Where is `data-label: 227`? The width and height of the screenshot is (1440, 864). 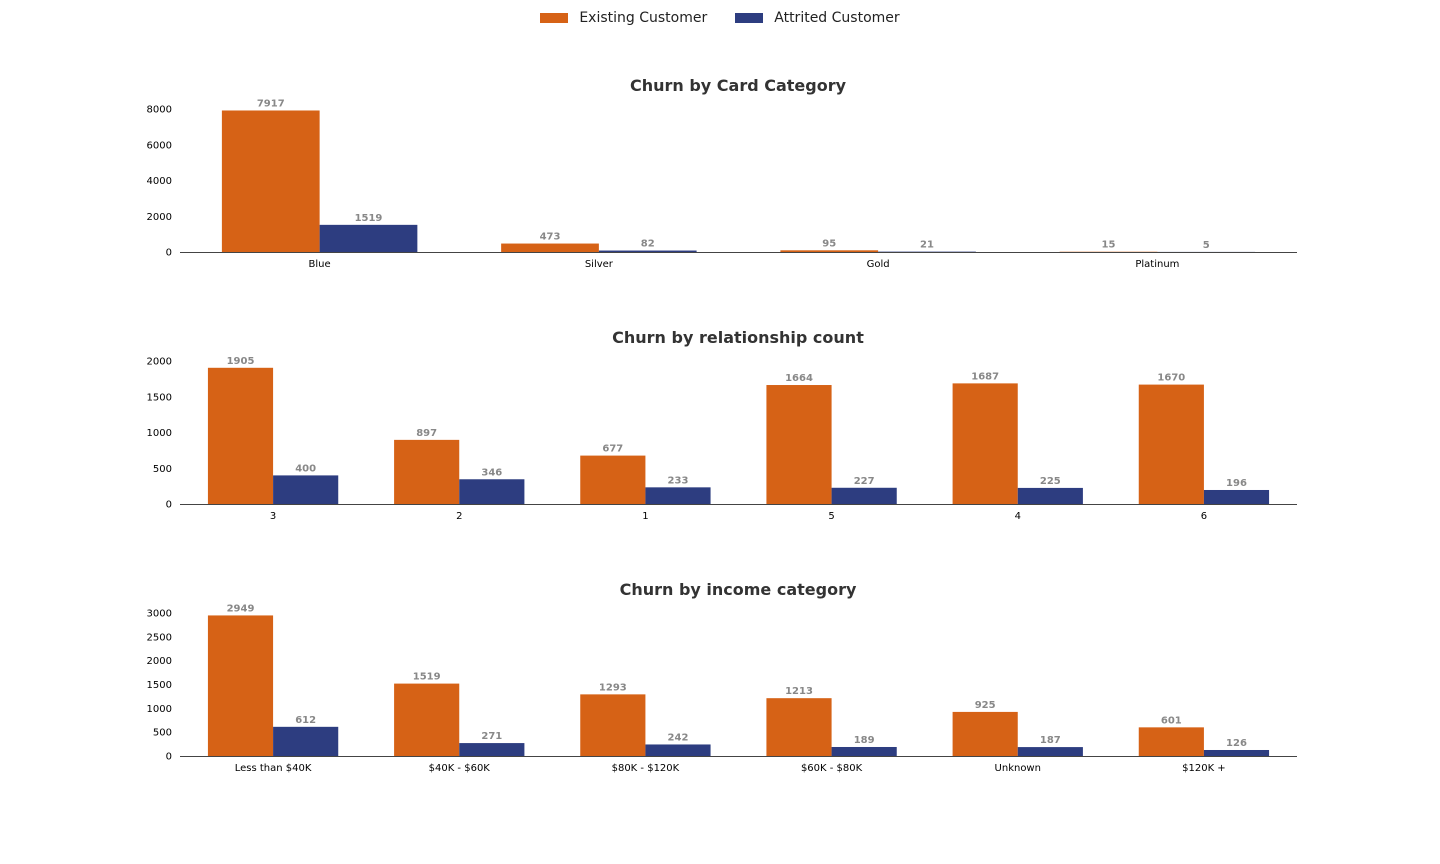
data-label: 227 is located at coordinates (864, 481).